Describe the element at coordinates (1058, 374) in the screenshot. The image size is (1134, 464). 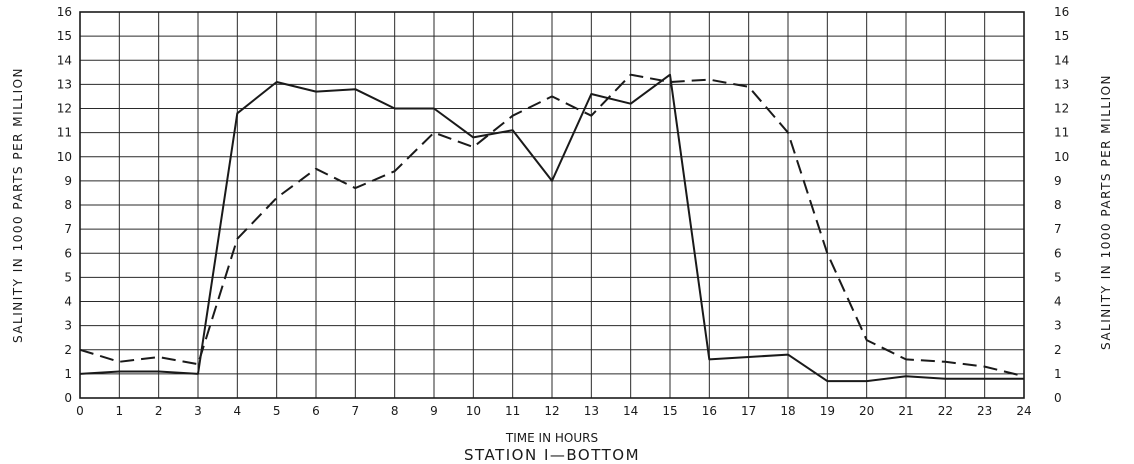
I see `y-tick-label-right: 1` at that location.